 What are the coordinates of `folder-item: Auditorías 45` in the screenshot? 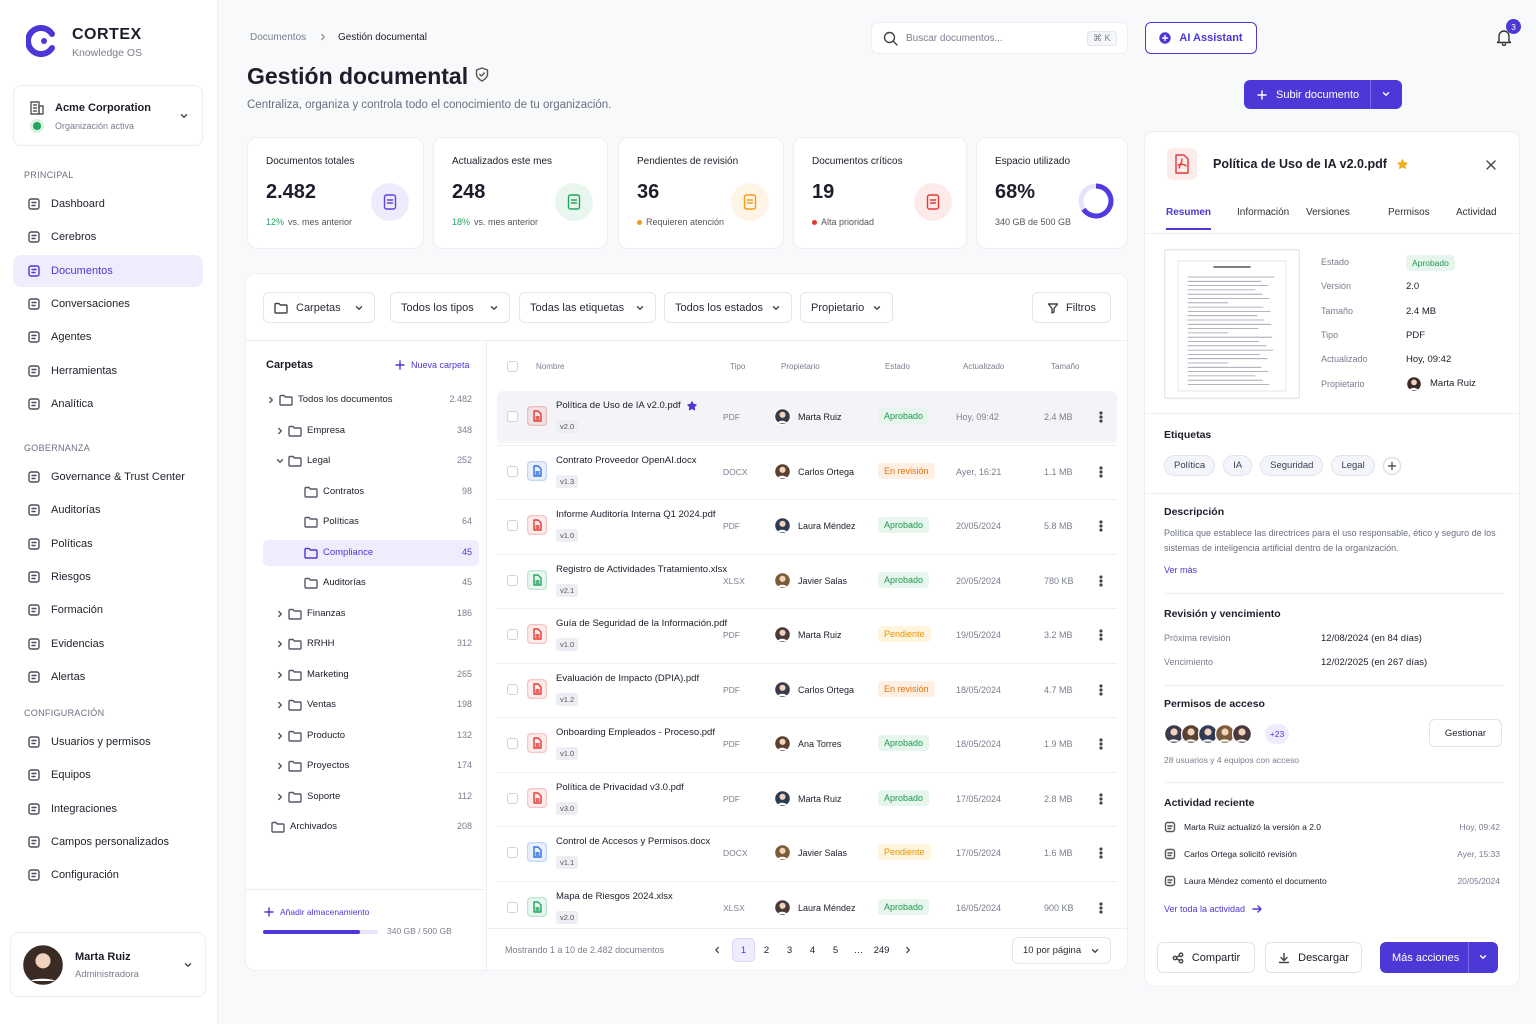 It's located at (371, 583).